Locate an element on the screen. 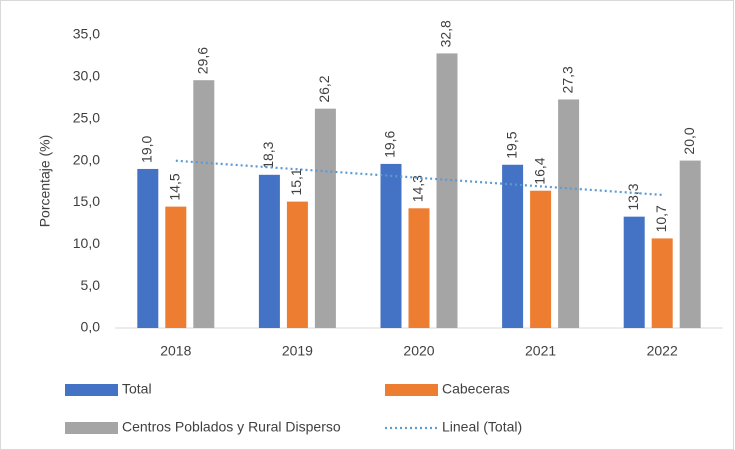  data-label: 19,0 is located at coordinates (147, 148).